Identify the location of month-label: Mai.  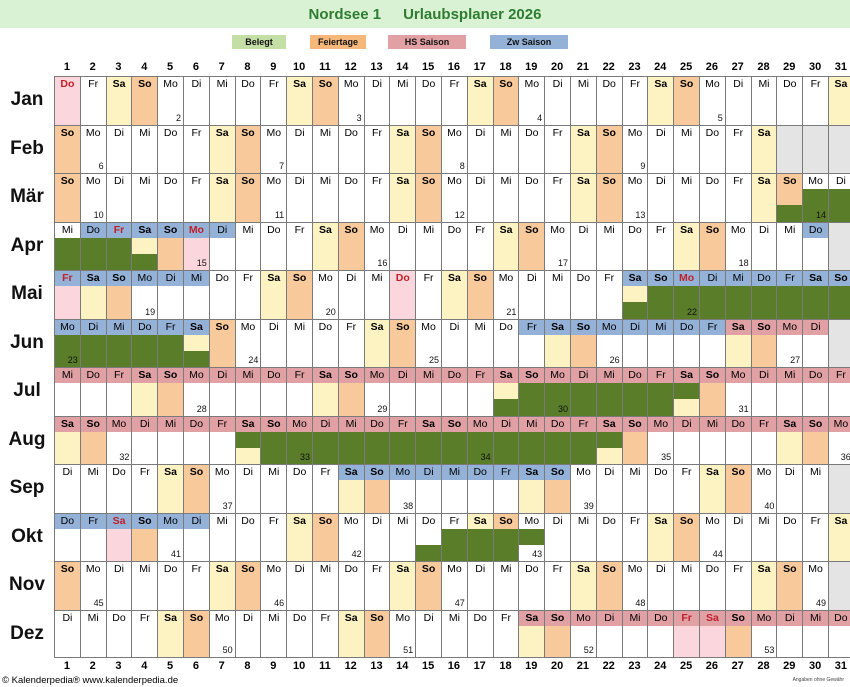
(27, 294).